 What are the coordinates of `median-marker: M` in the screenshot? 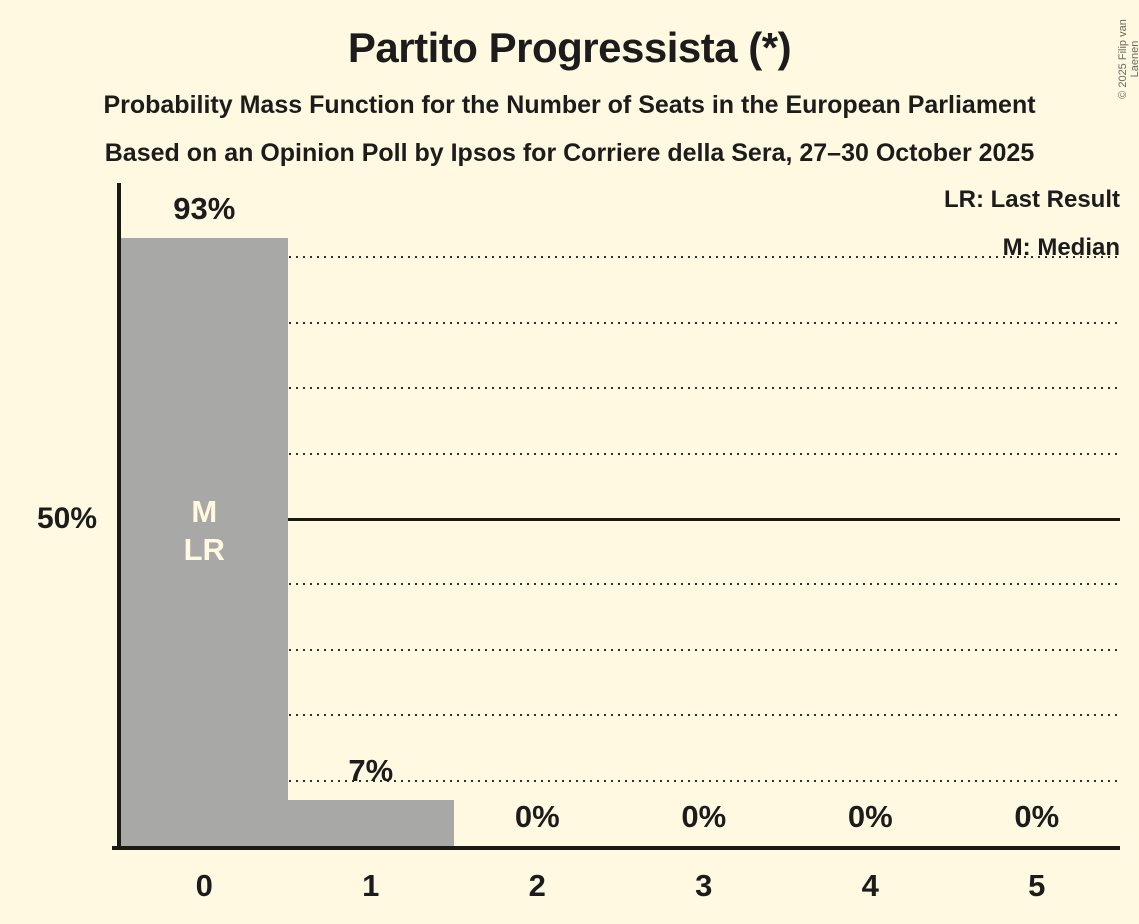 It's located at (204, 511).